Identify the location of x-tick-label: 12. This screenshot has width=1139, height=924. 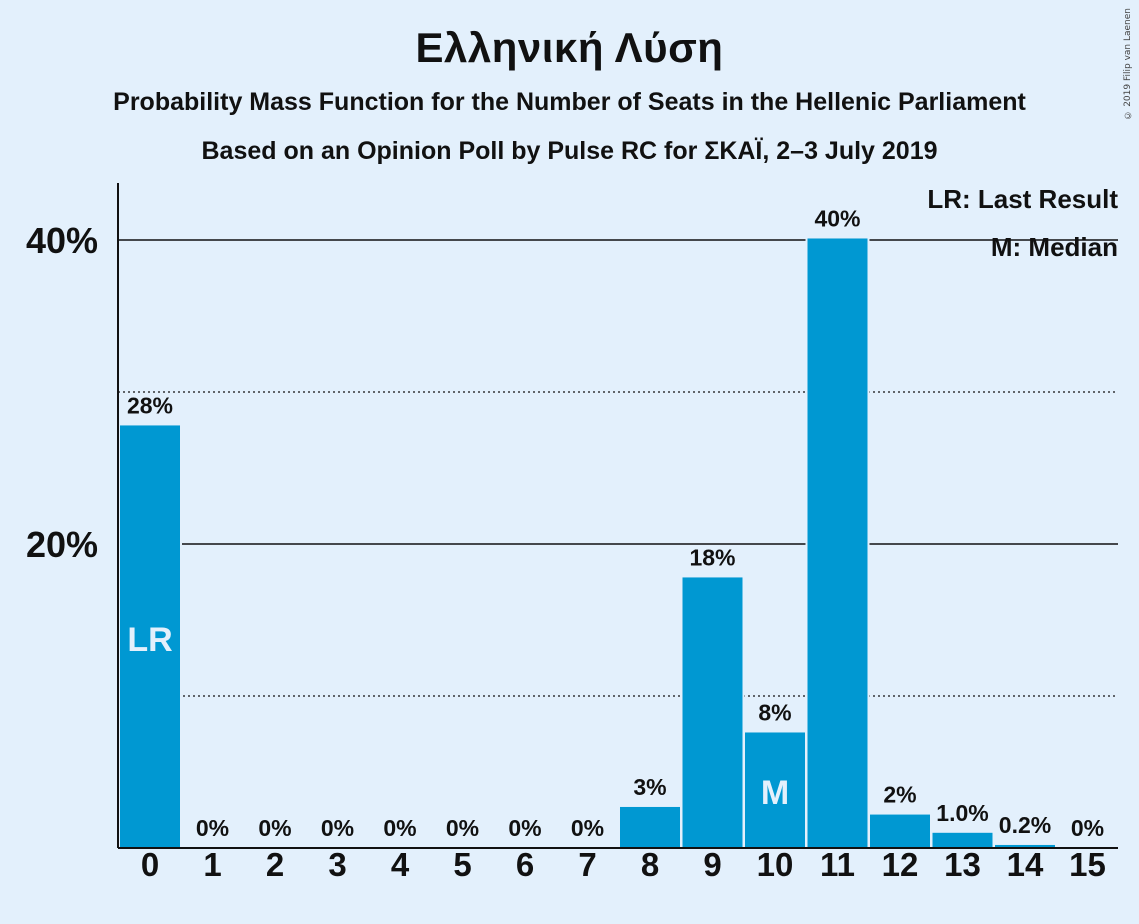
(900, 864).